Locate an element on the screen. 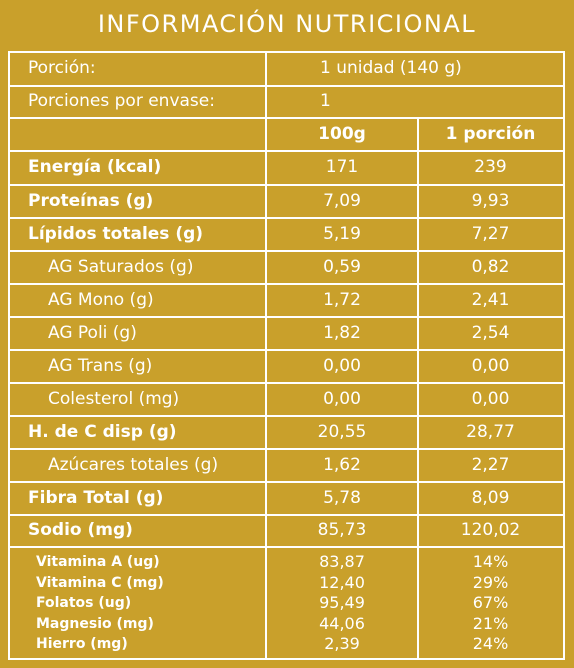 The width and height of the screenshot is (574, 668). nutrient-value-portion: 0,82 is located at coordinates (490, 266).